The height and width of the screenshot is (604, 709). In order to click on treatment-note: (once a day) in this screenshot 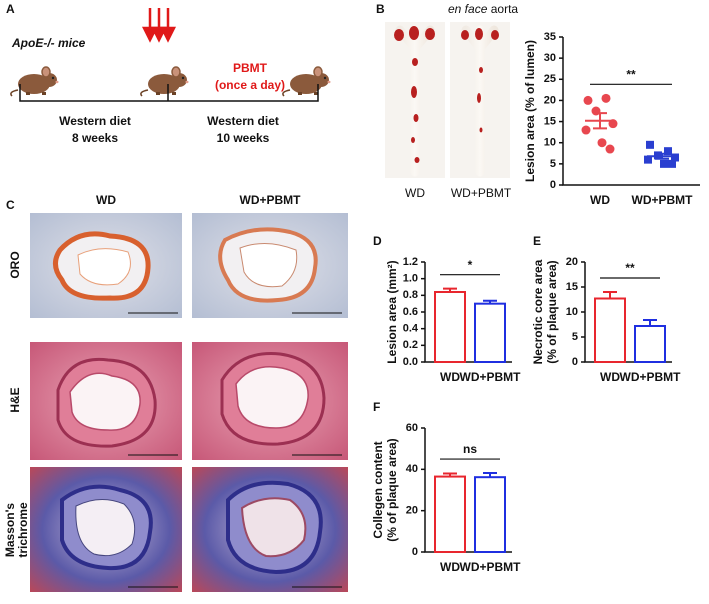, I will do `click(250, 85)`.